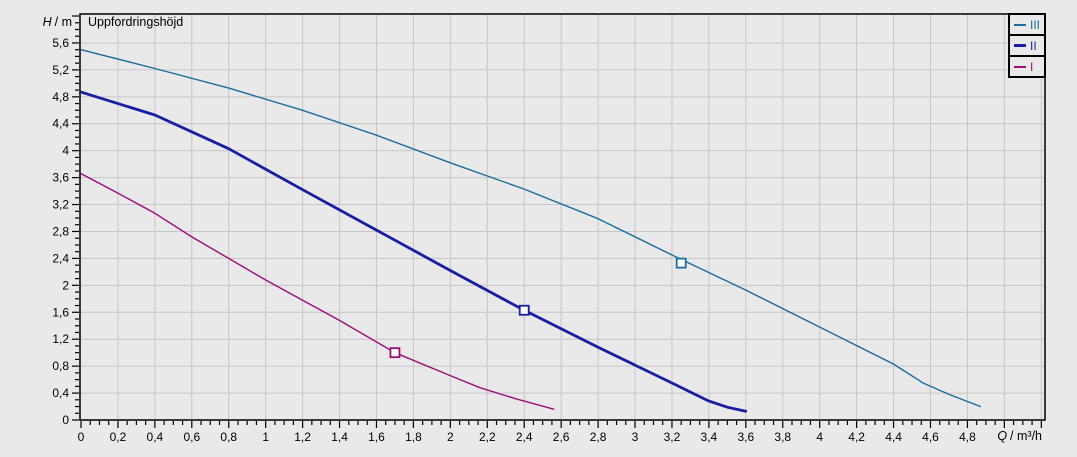 This screenshot has height=457, width=1077. Describe the element at coordinates (635, 437) in the screenshot. I see `x-tick-label: 3` at that location.